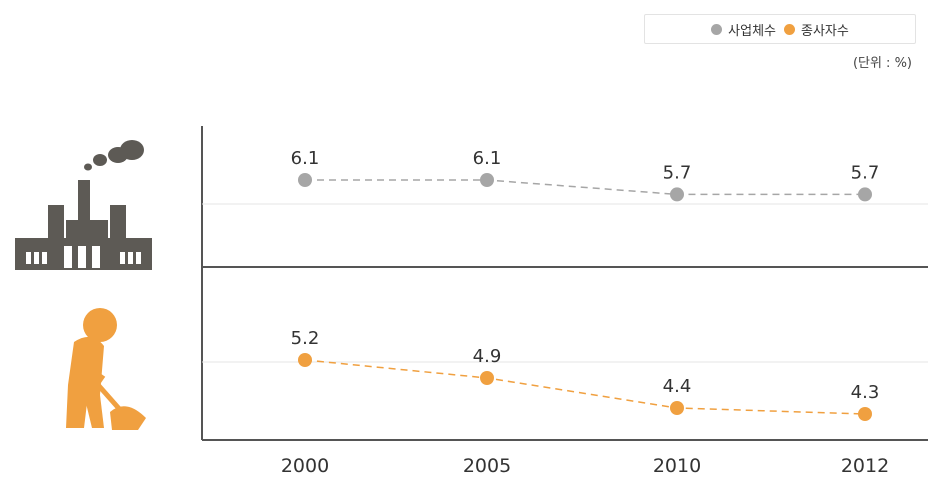  I want to click on data-label-0-2: 5.7, so click(677, 172).